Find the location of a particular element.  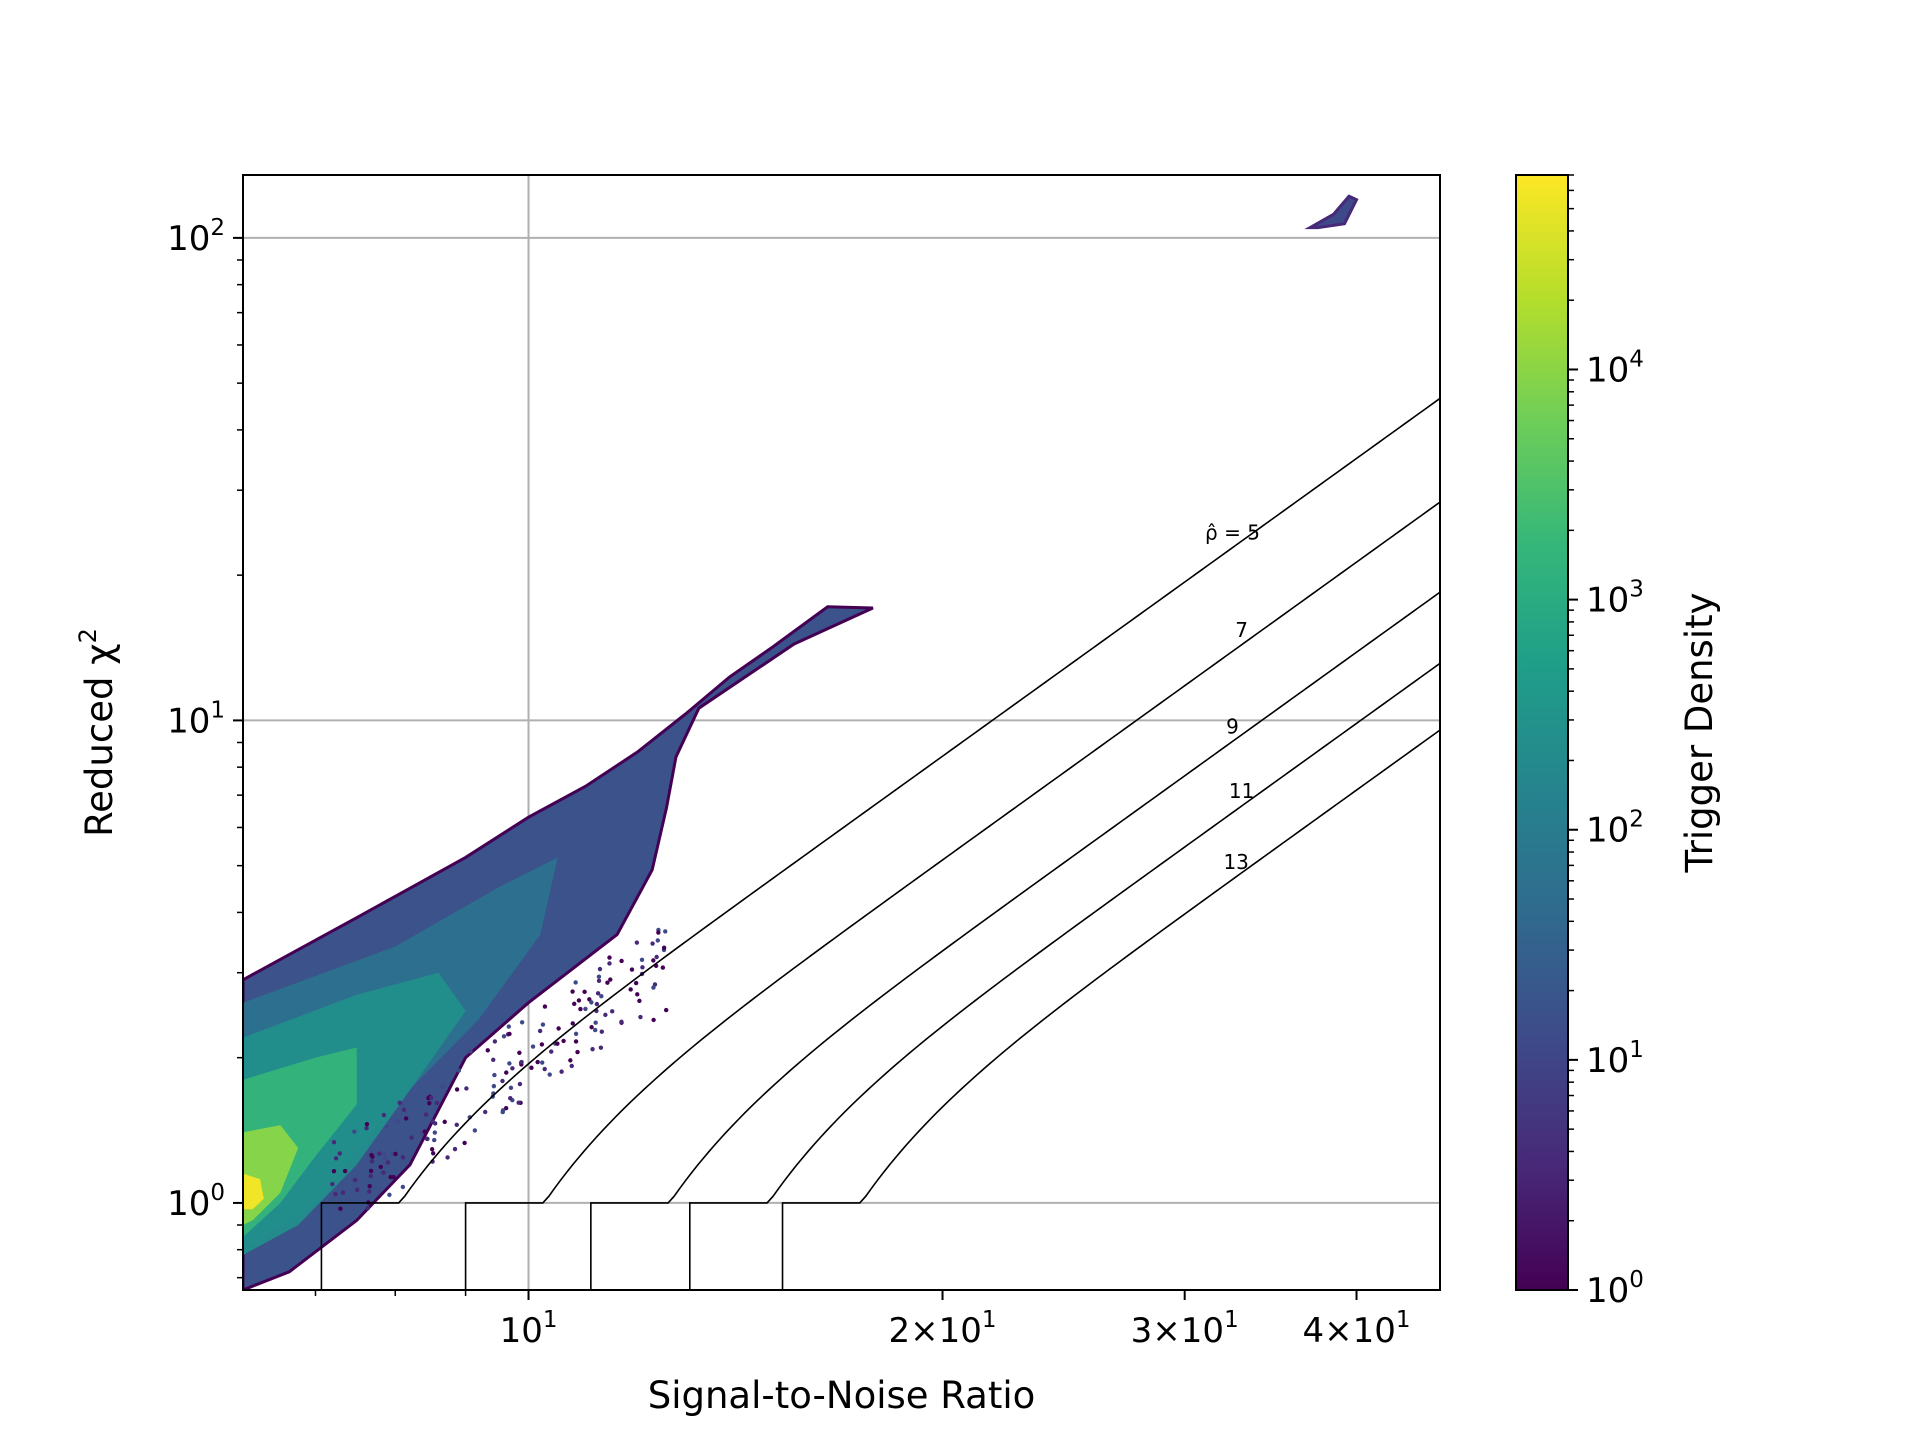

y-tick-label-10: 10¹ is located at coordinates (196, 719).